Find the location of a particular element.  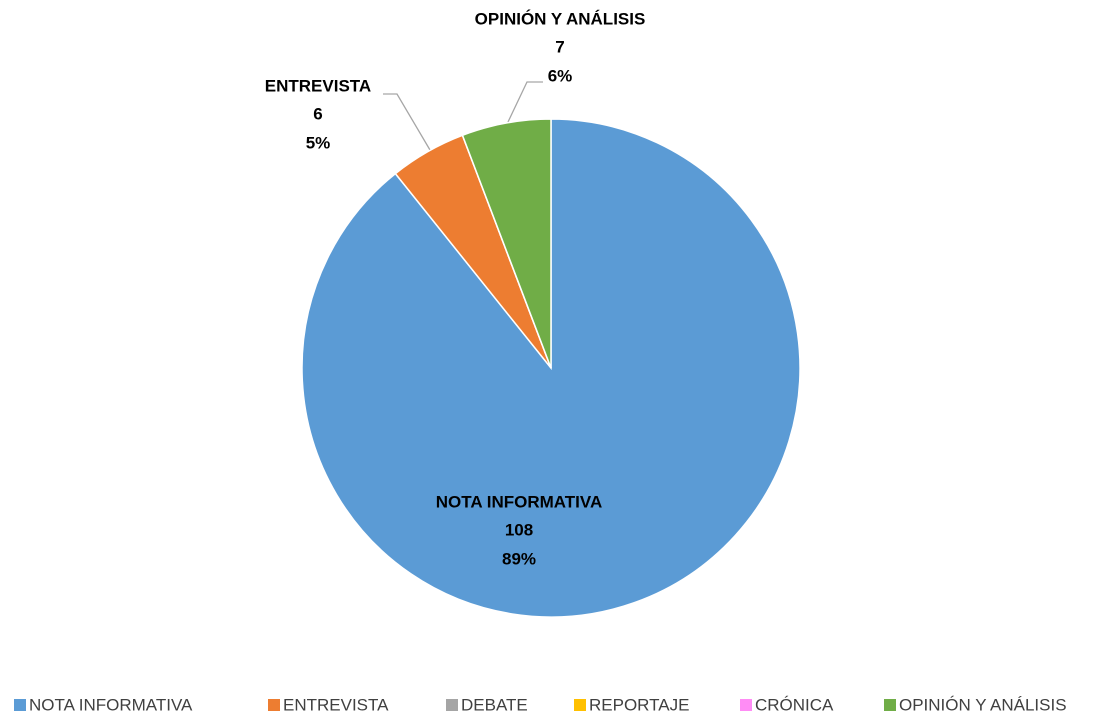

data-label-name: ENTREVISTA is located at coordinates (318, 85).